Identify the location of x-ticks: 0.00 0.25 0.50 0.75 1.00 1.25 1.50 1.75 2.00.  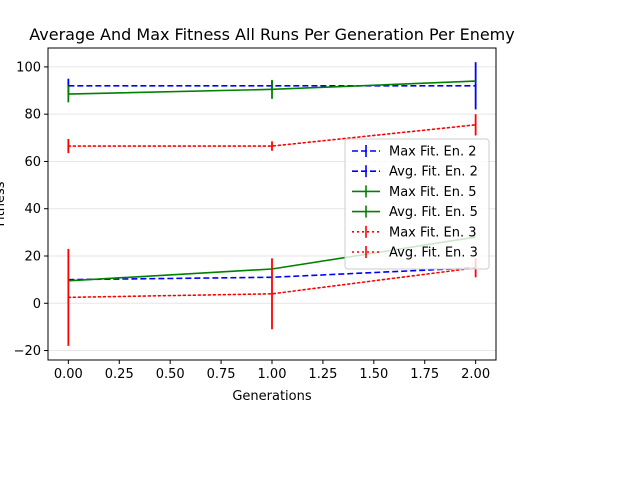
(272, 371).